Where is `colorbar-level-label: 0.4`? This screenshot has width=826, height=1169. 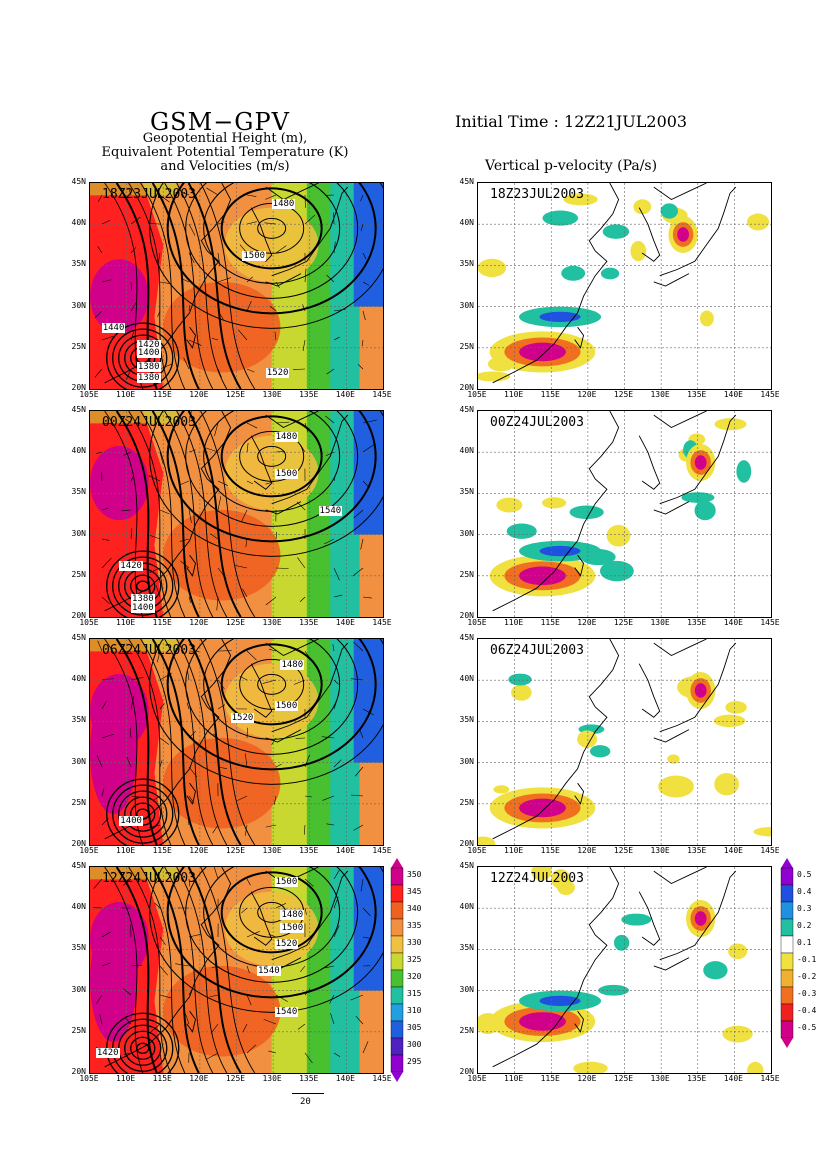
colorbar-level-label: 0.4 is located at coordinates (804, 891).